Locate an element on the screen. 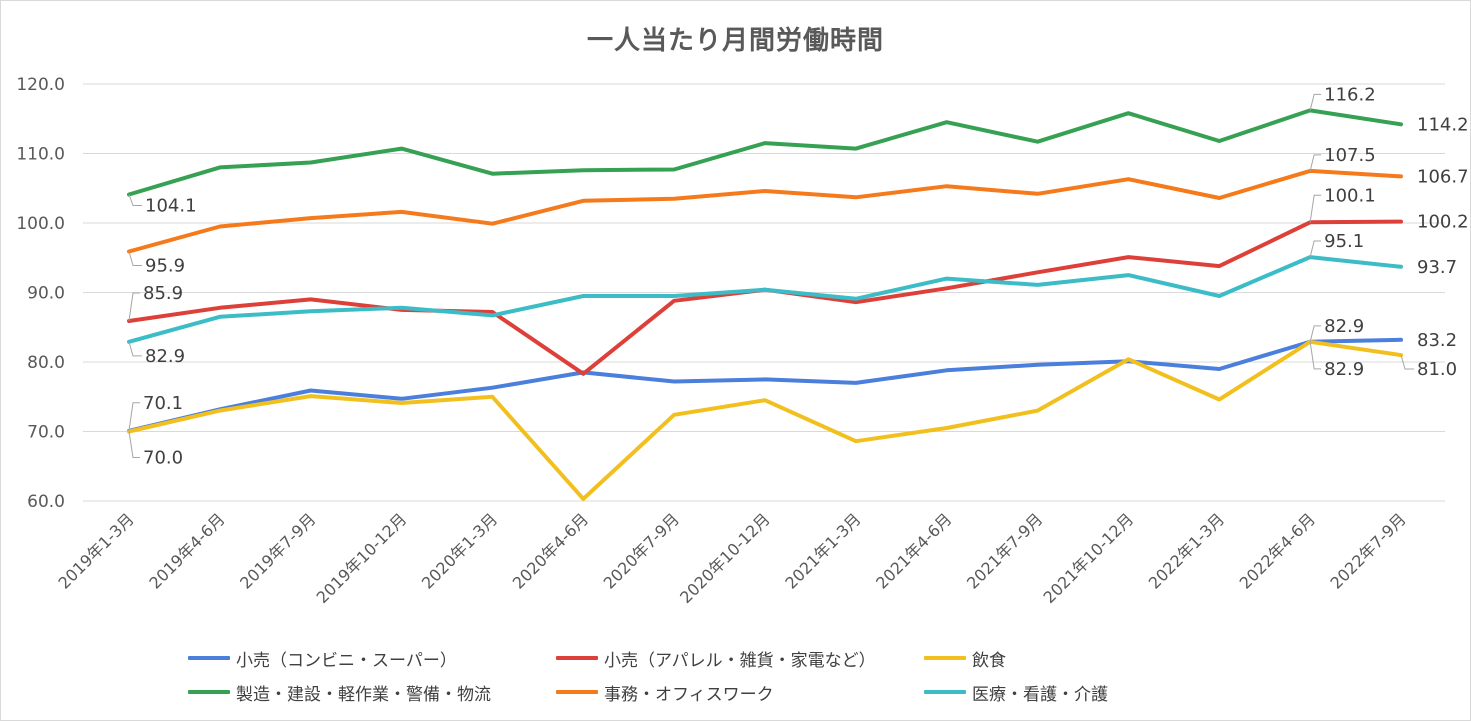  x-tick-label: 2020年1-3月 is located at coordinates (459, 550).